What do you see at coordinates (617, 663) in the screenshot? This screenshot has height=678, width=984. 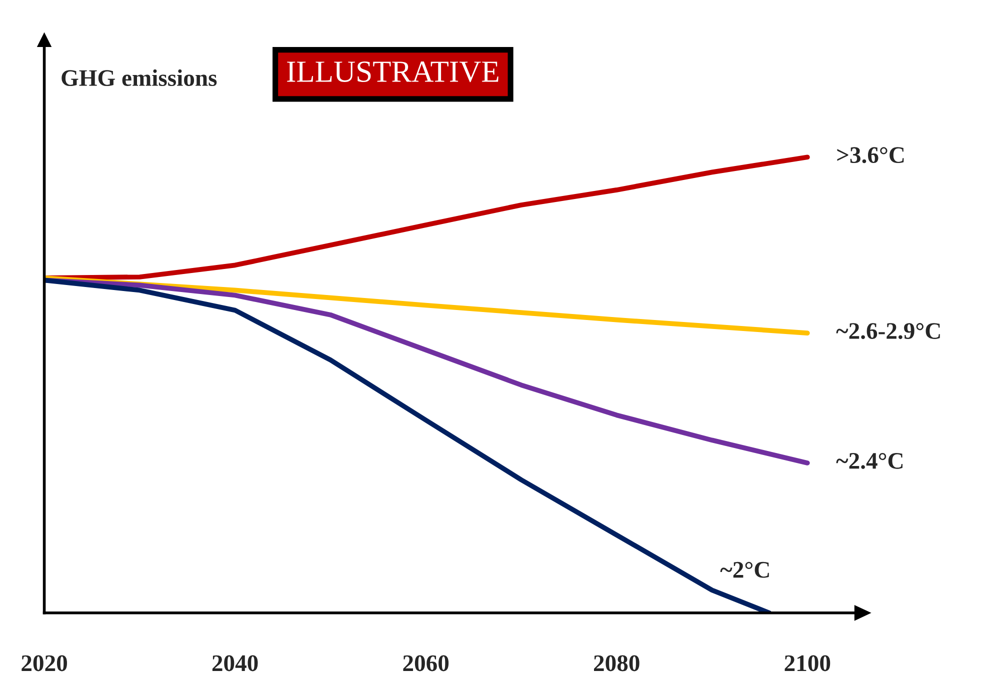 I see `x-tick-label: 2080` at bounding box center [617, 663].